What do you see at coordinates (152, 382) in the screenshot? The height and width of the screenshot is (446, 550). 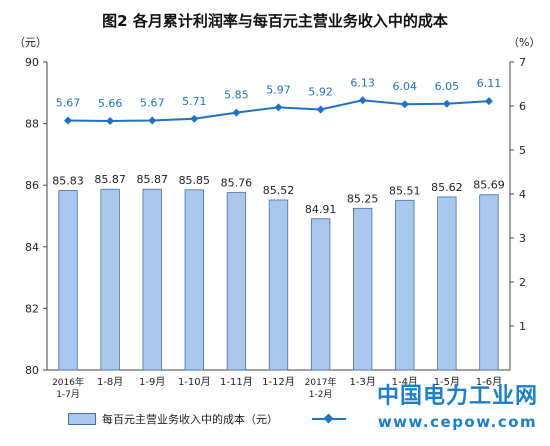 I see `x-tick-label: 1-9月` at bounding box center [152, 382].